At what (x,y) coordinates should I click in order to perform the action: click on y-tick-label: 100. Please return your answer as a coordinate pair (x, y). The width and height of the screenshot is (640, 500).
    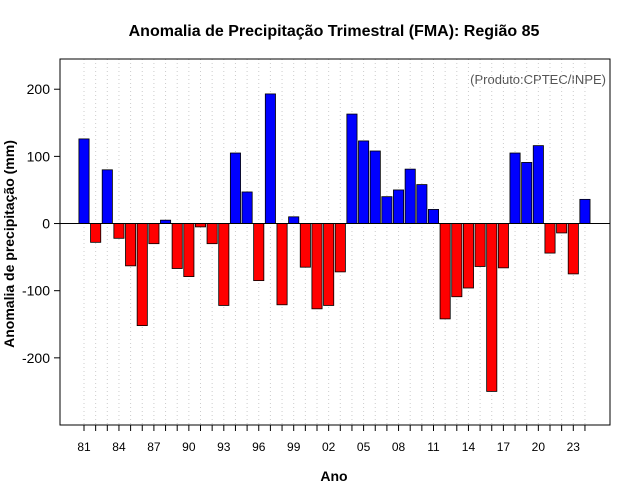
    Looking at the image, I should click on (39, 156).